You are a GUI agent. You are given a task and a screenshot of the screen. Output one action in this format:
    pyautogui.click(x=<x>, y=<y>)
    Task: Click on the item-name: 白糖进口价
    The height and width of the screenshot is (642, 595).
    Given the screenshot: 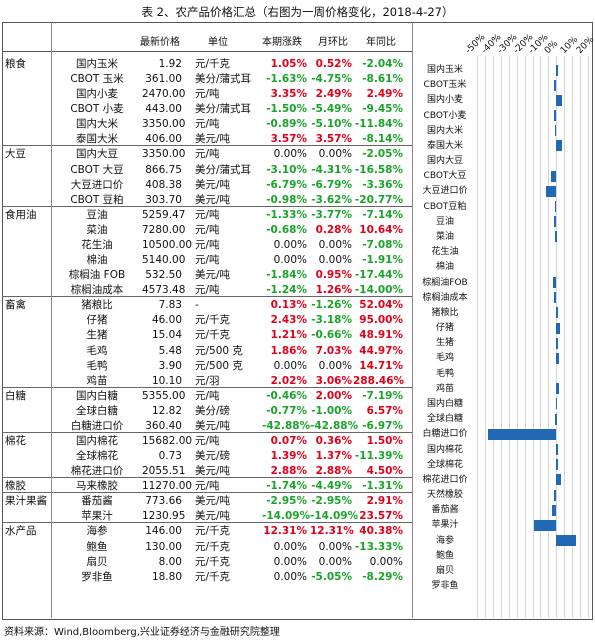 What is the action you would take?
    pyautogui.click(x=97, y=425)
    